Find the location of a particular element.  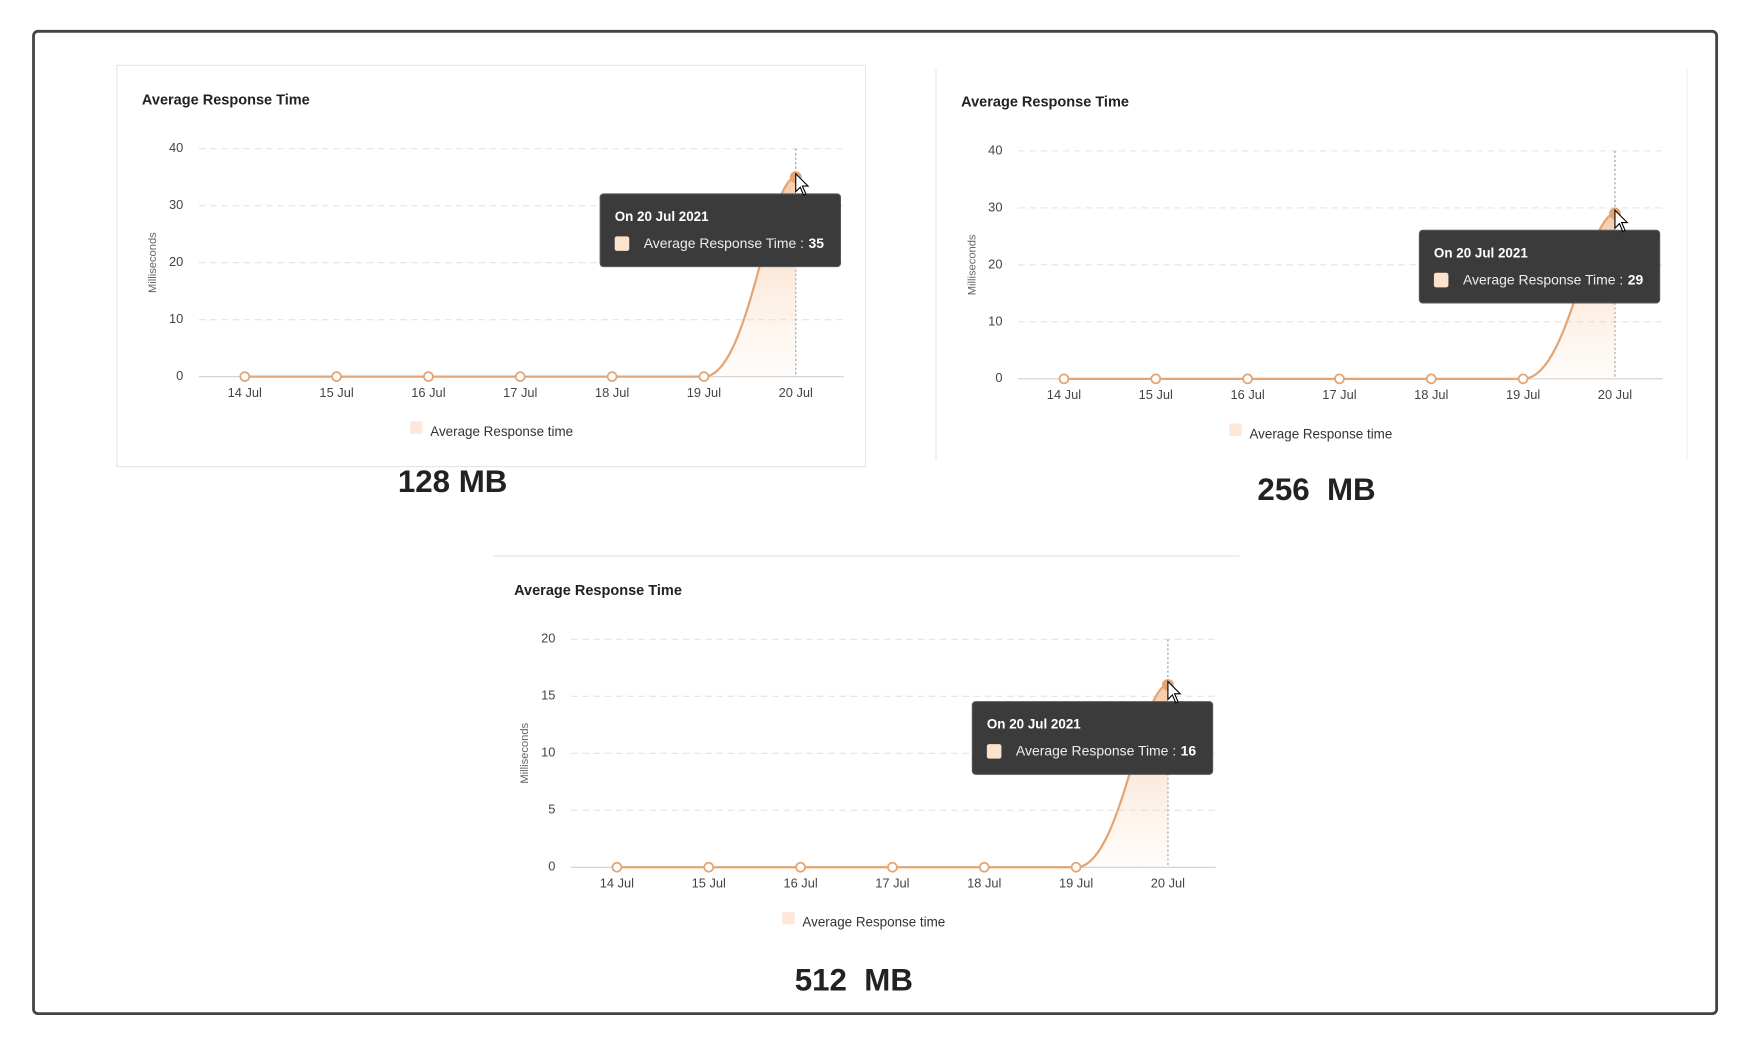

tooltip-value: 16 is located at coordinates (1189, 751).